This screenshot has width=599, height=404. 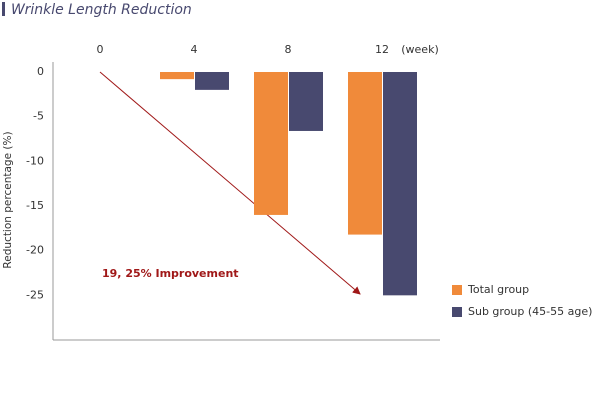 I want to click on legend-label: Sub group (45-55 age), so click(x=530, y=311).